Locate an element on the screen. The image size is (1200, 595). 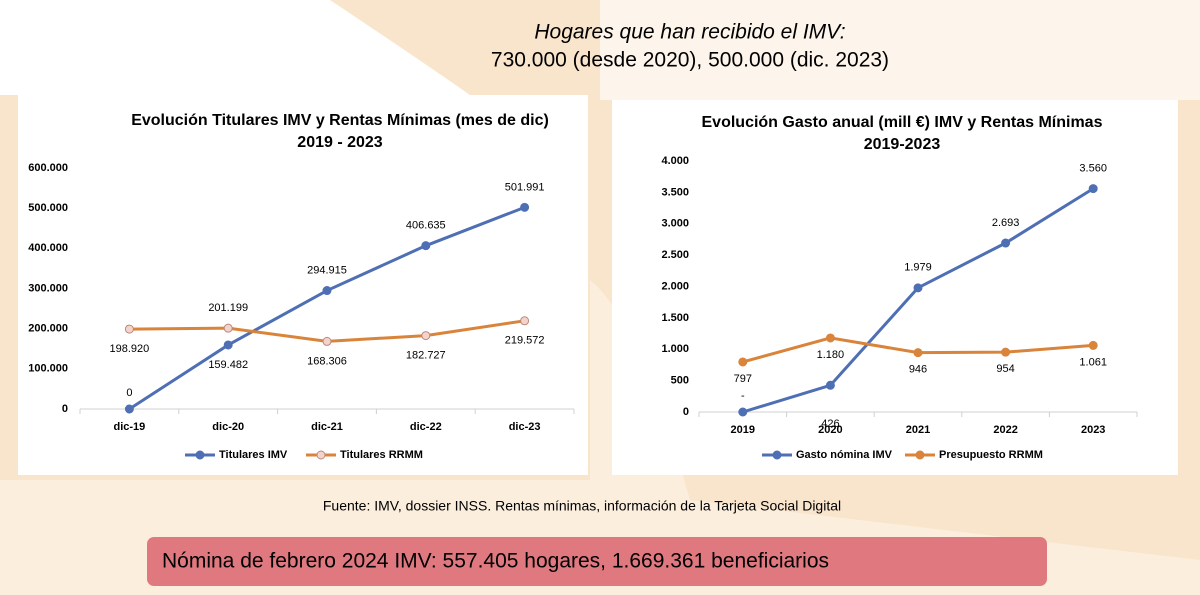
data-label: 219.572 is located at coordinates (525, 341).